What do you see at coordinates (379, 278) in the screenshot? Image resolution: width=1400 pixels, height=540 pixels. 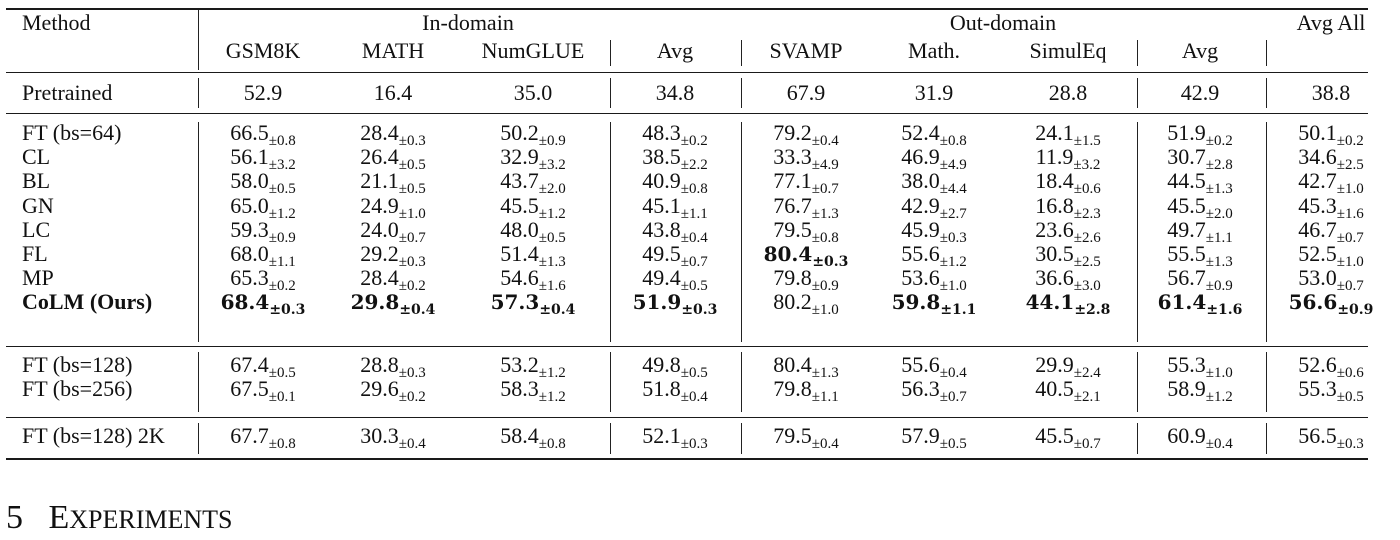 I see `cell-value: 28.4` at bounding box center [379, 278].